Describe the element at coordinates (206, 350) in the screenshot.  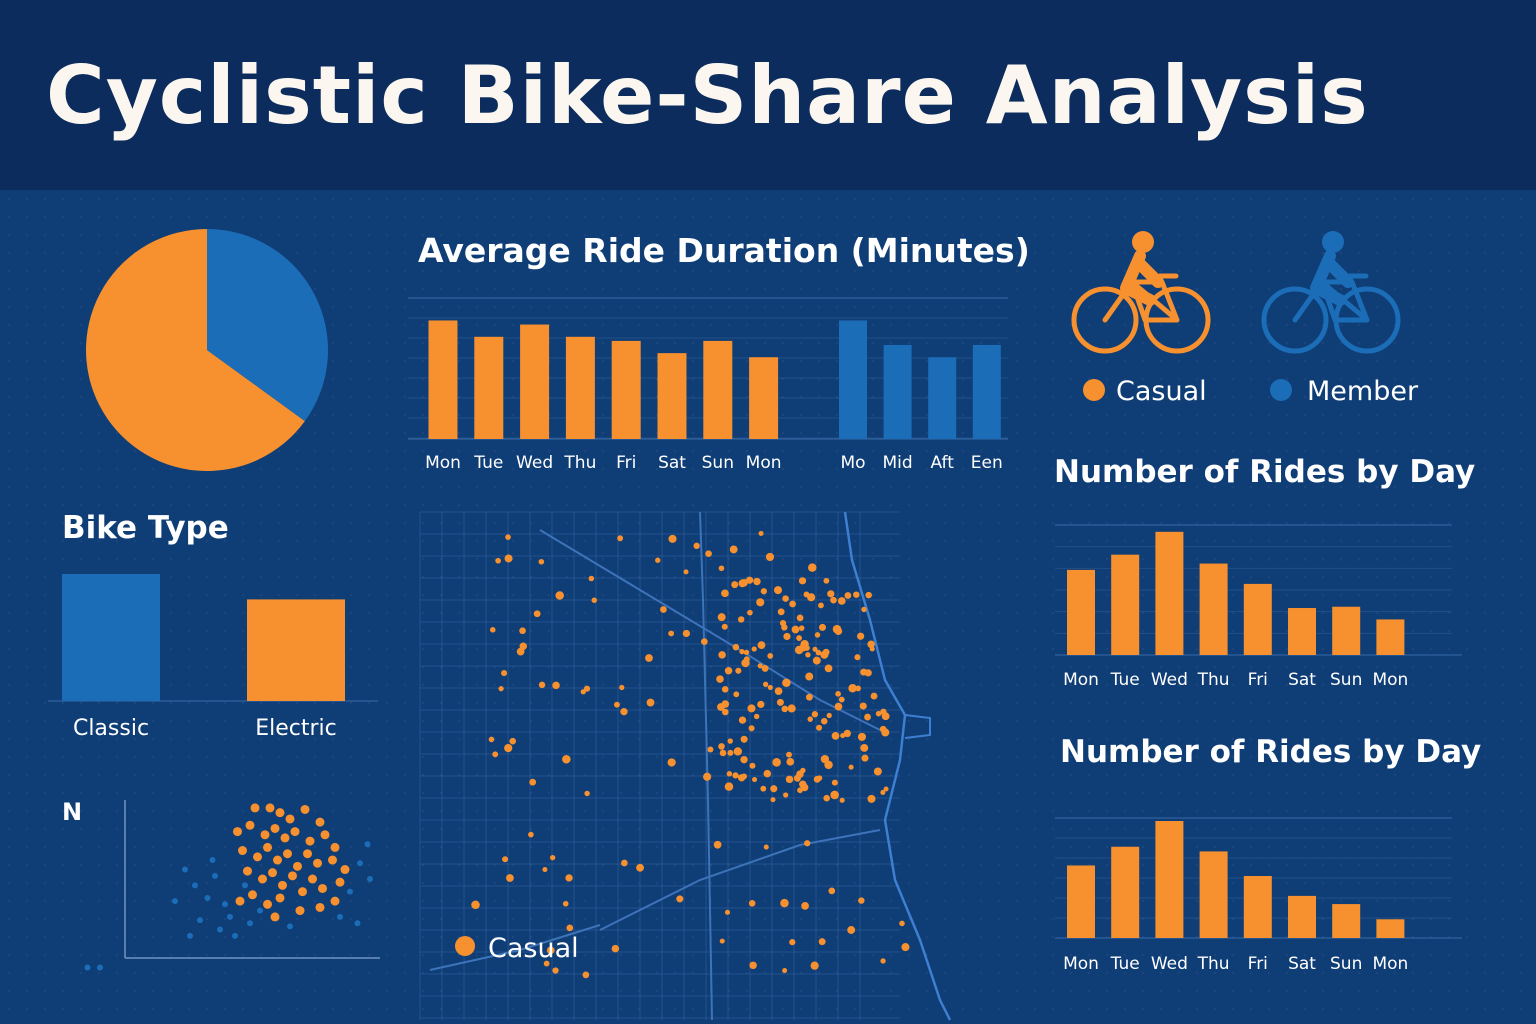
I see `pie-chart` at that location.